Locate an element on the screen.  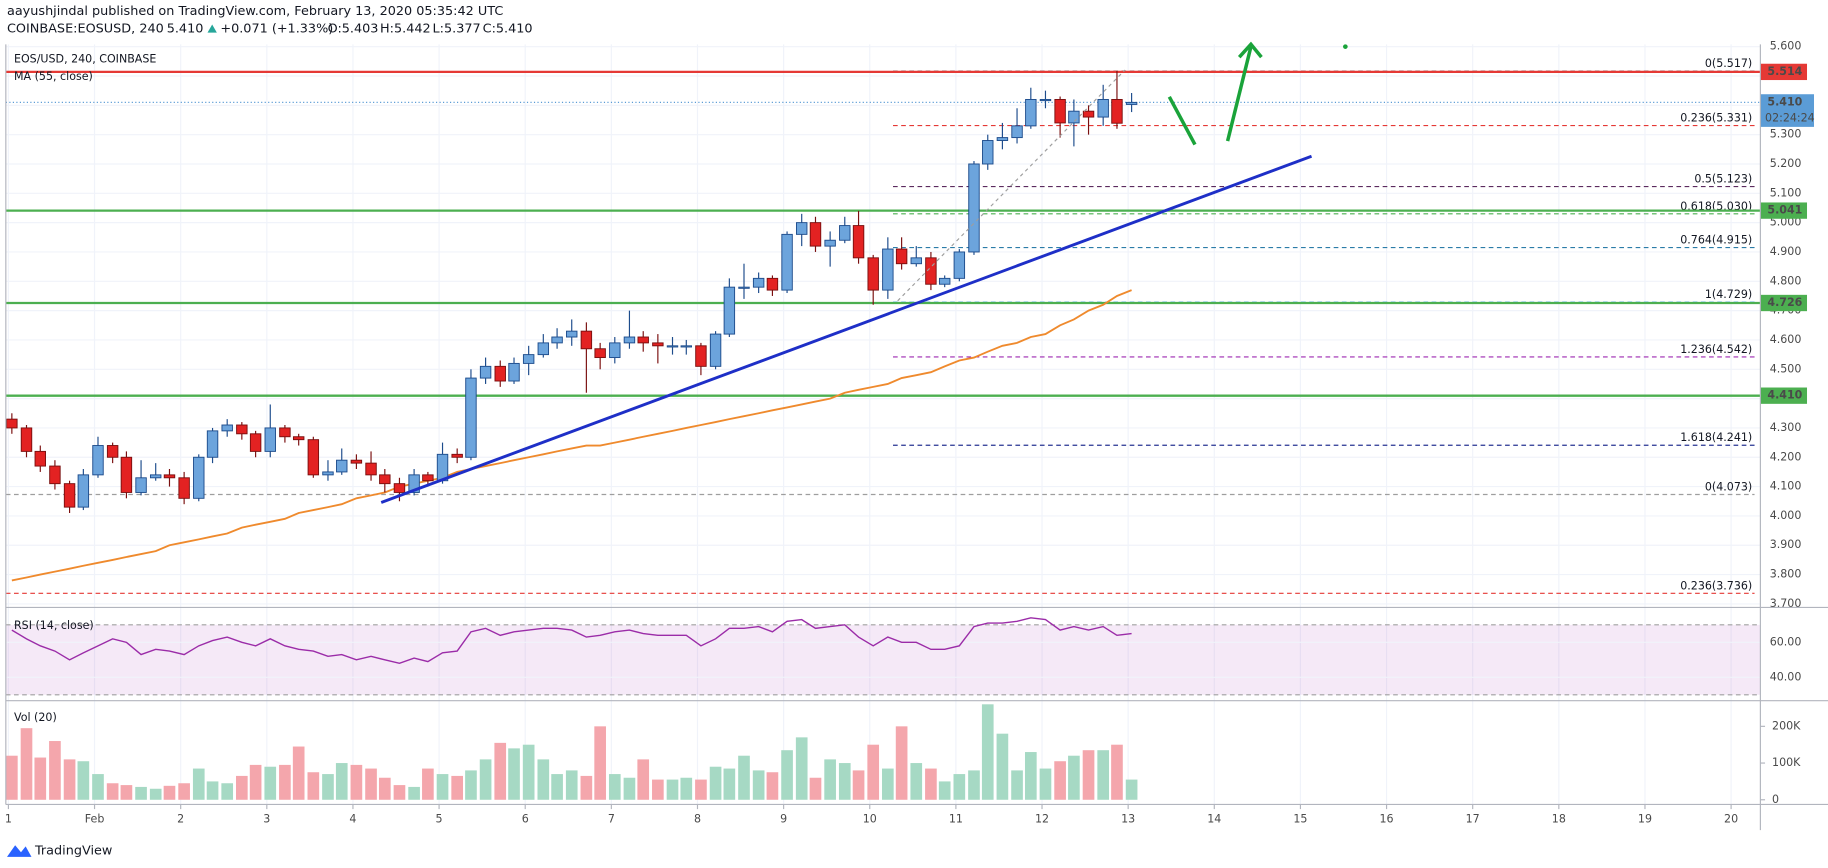
x-tick-label: 7 is located at coordinates (611, 819).